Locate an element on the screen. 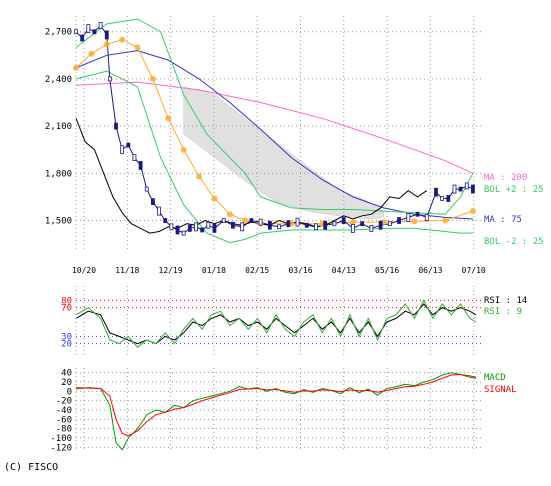 Image resolution: width=551 pixels, height=486 pixels. y-tick-label: -100 is located at coordinates (61, 439).